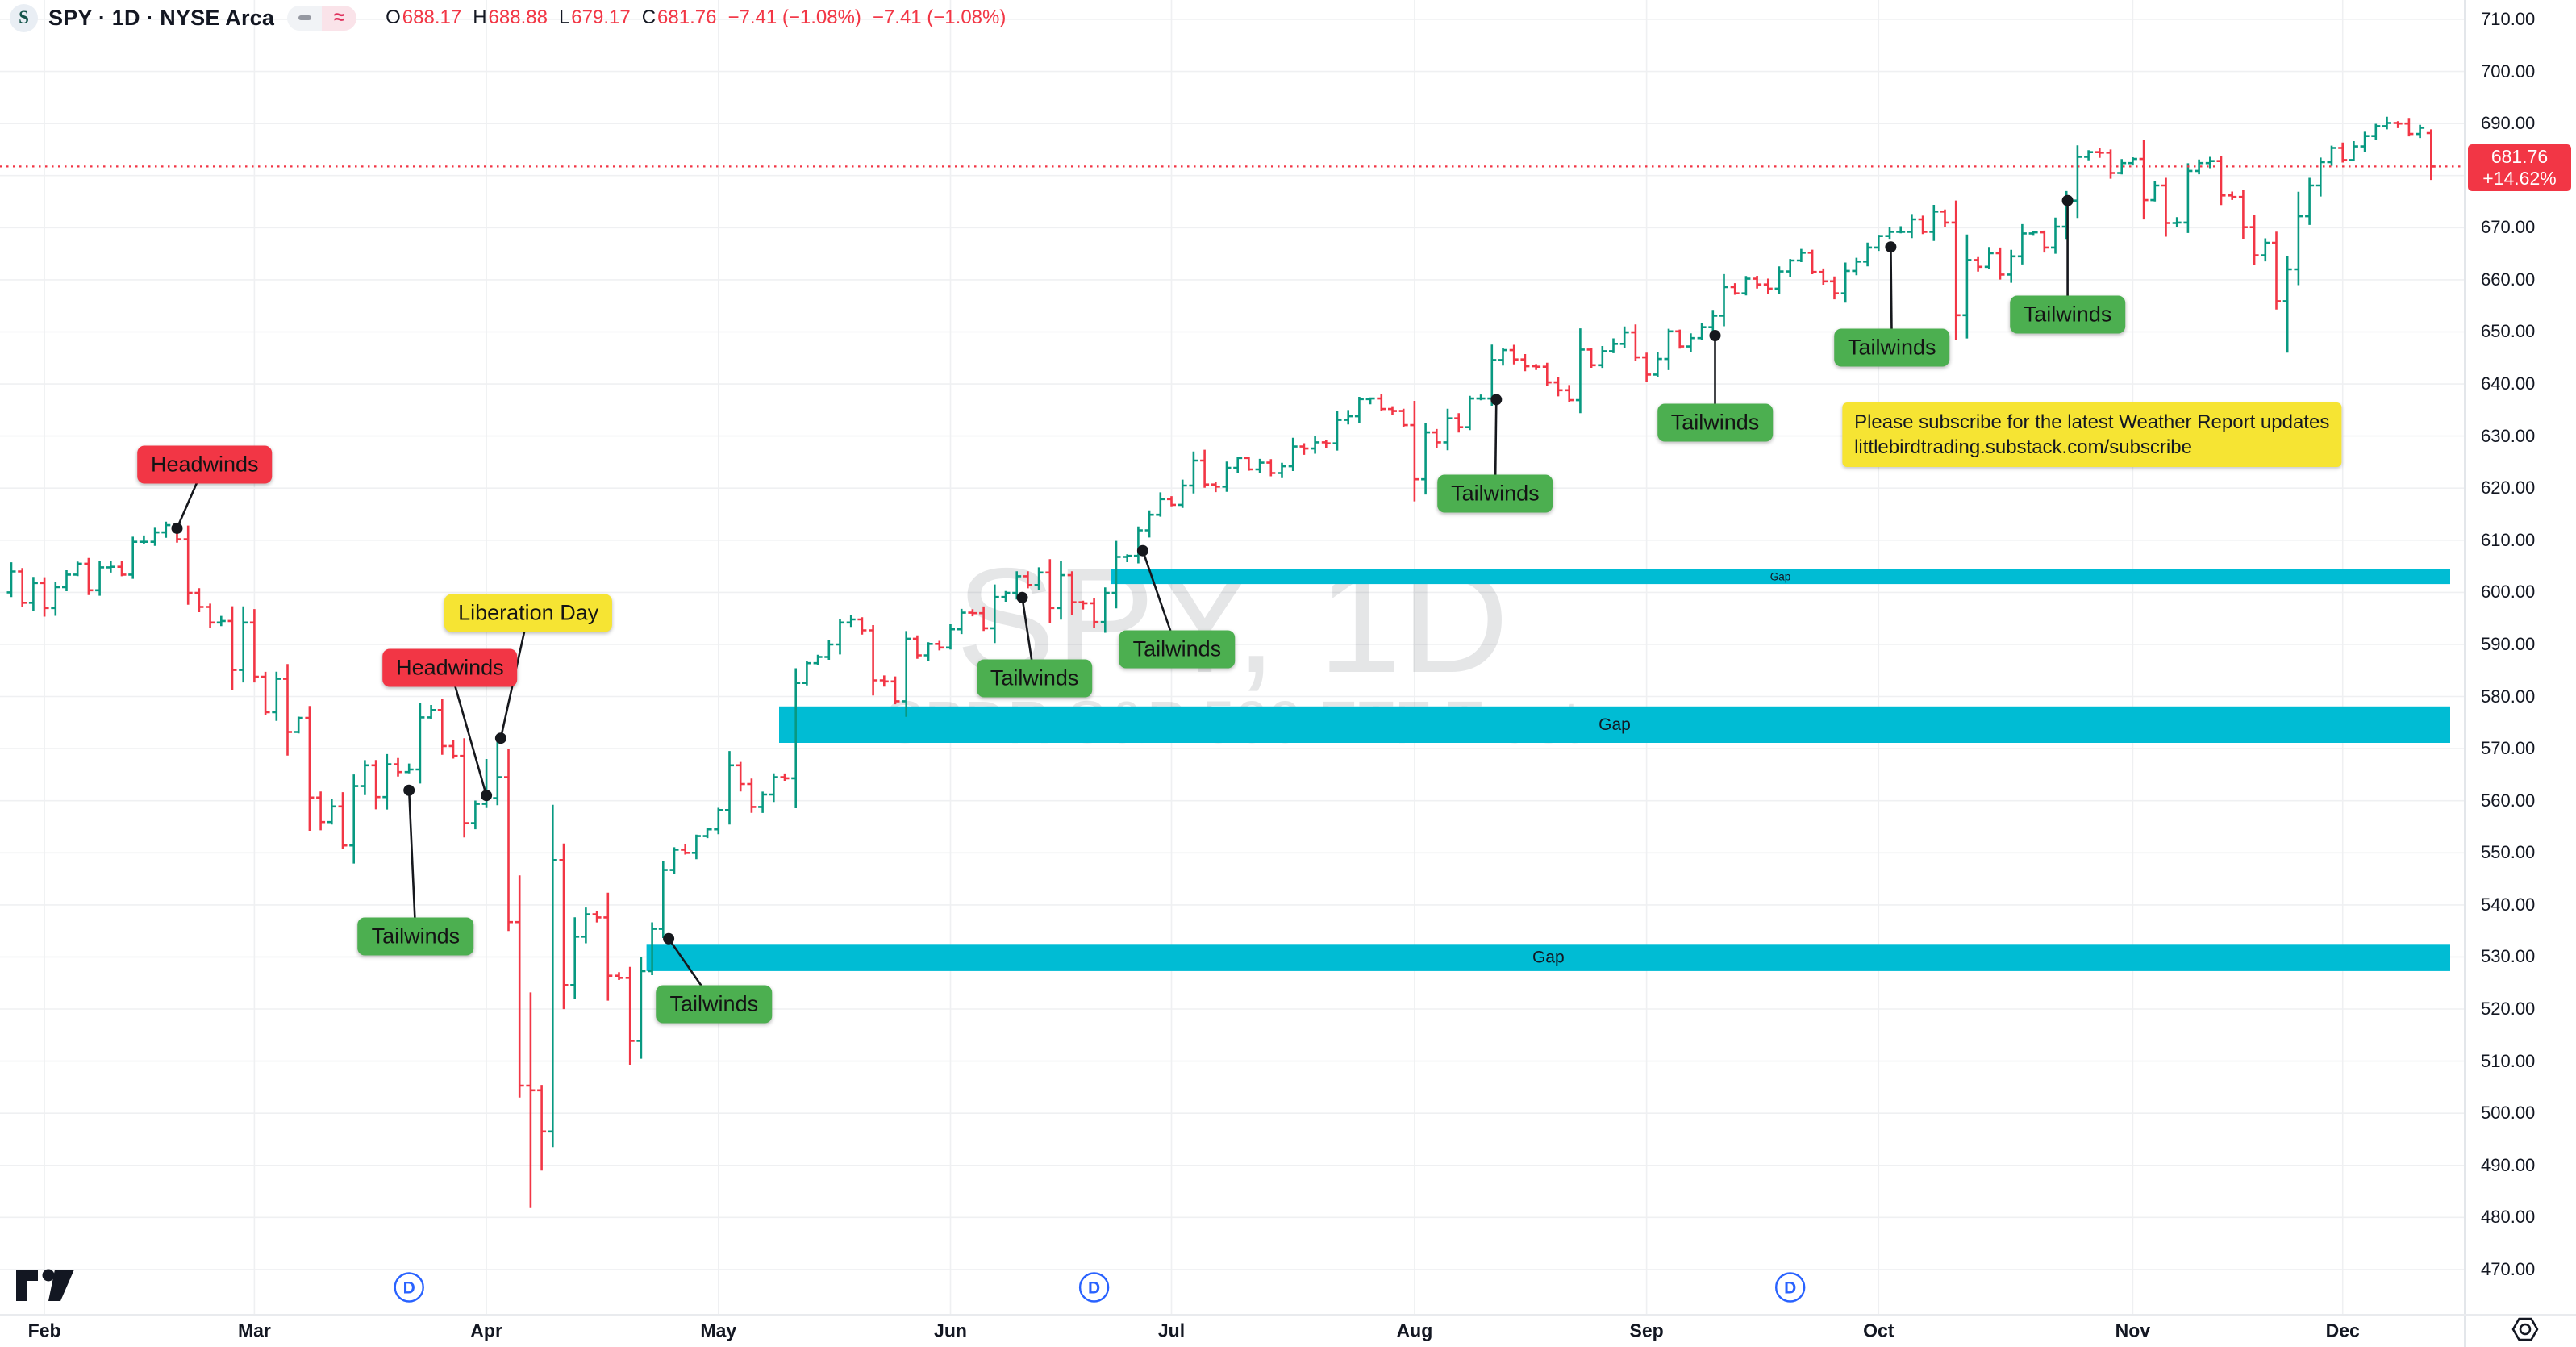  What do you see at coordinates (2508, 696) in the screenshot?
I see `price-tick-label: 580.00` at bounding box center [2508, 696].